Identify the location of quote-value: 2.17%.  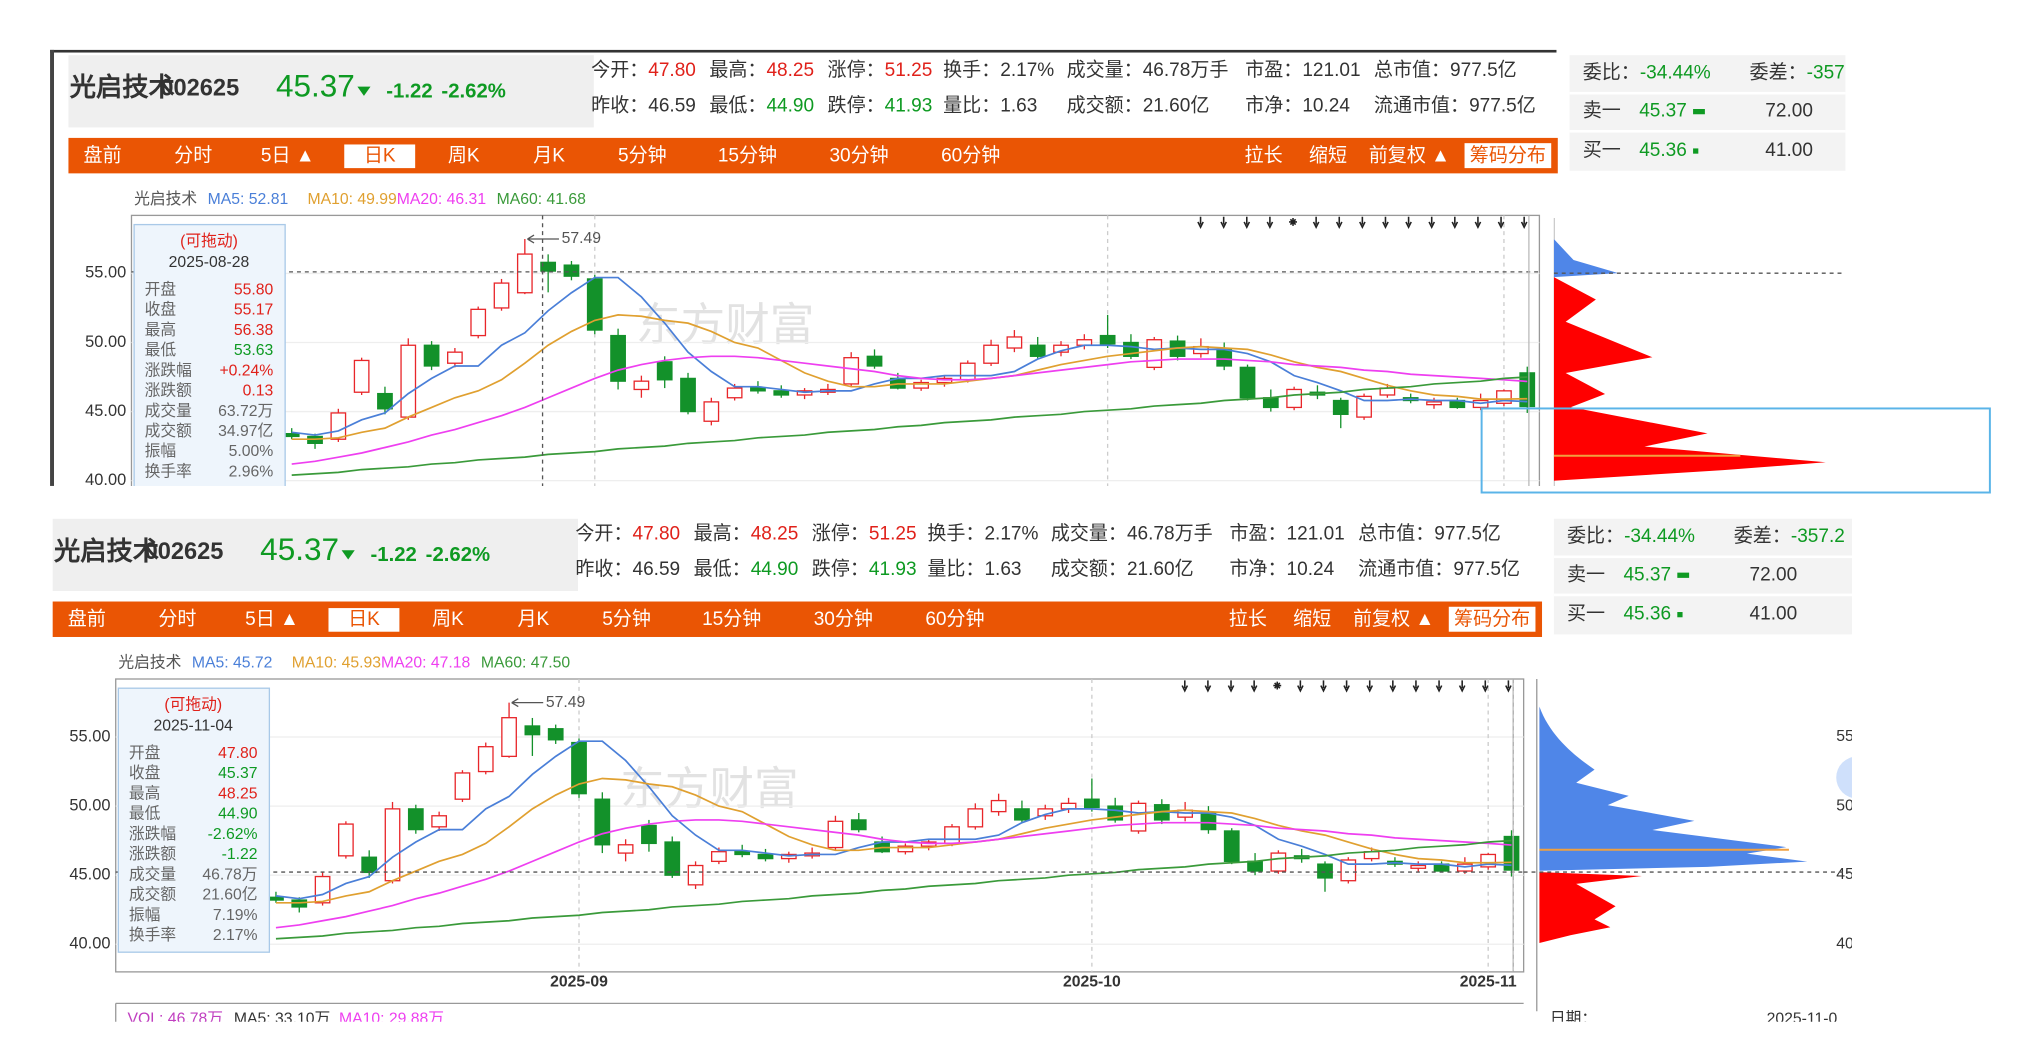
(1027, 70).